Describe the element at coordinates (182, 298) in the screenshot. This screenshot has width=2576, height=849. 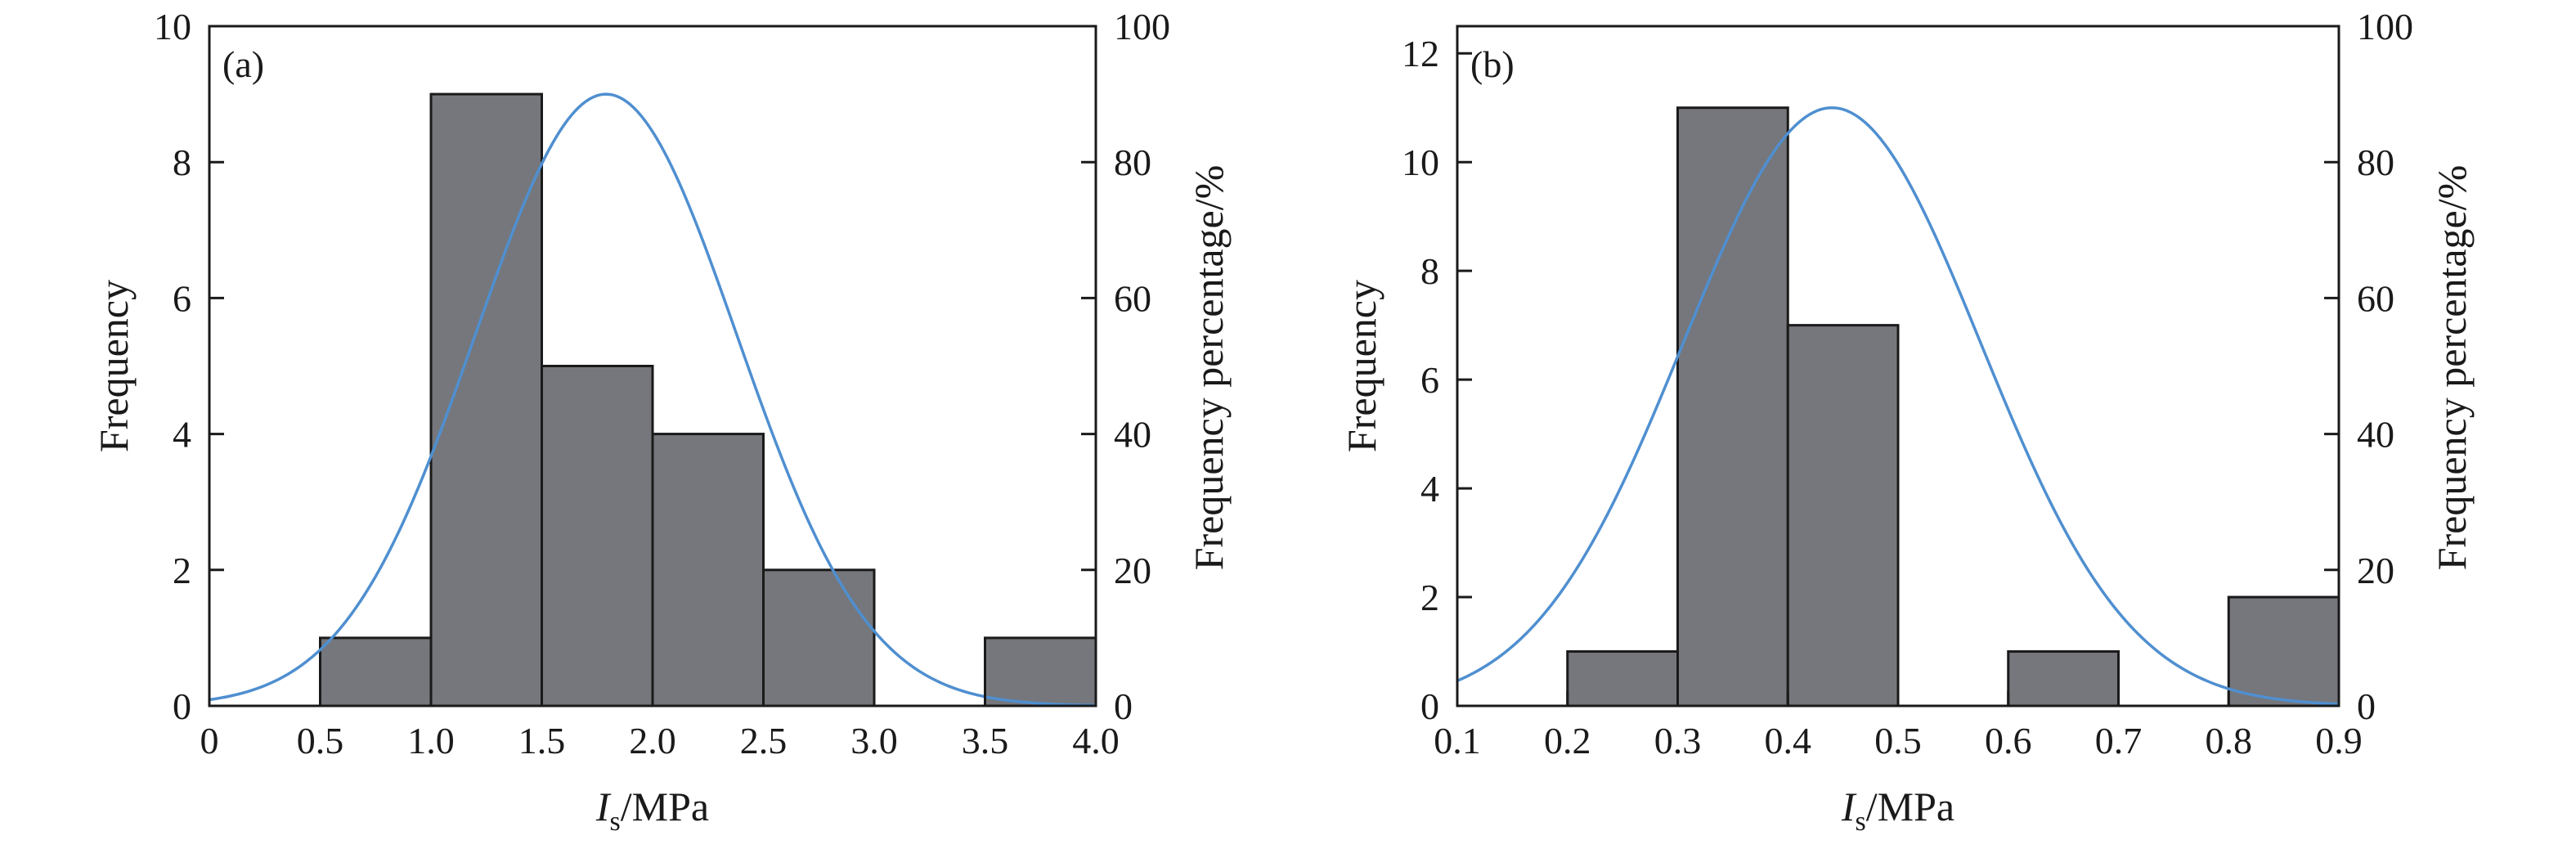
I see `panel-a-y-tick-label: 6` at that location.